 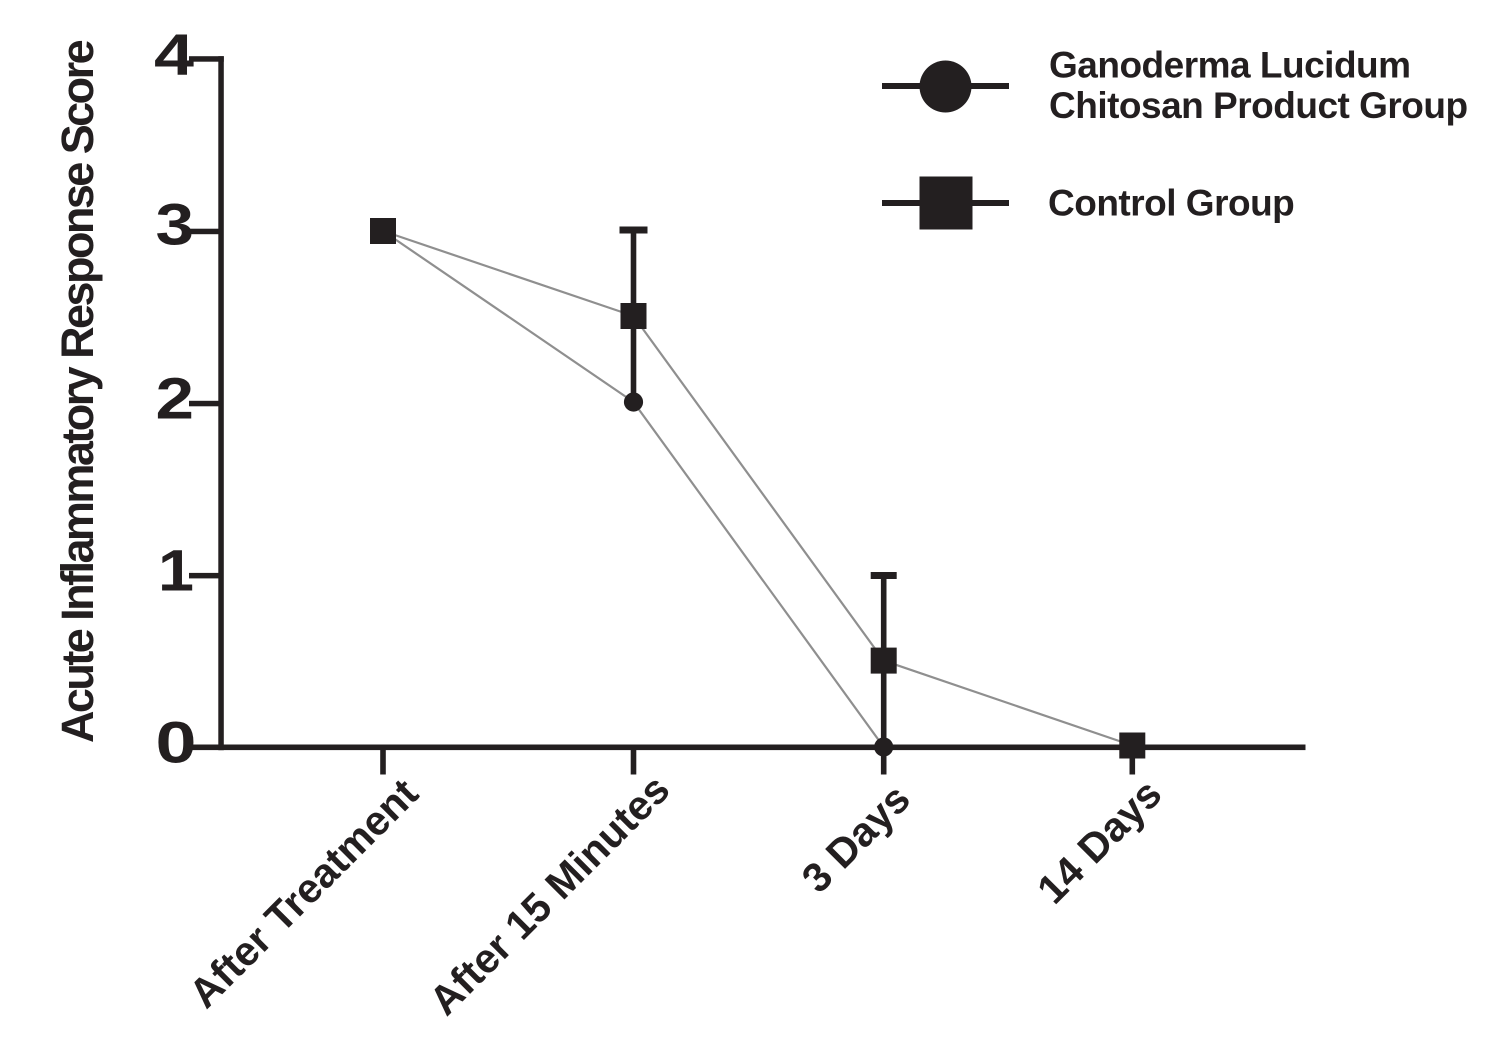 What do you see at coordinates (175, 399) in the screenshot?
I see `svg-text: 2` at bounding box center [175, 399].